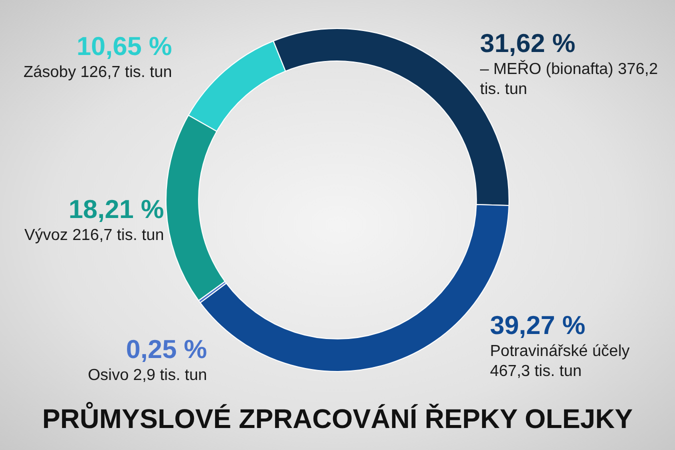 The image size is (675, 450). Describe the element at coordinates (538, 325) in the screenshot. I see `data-label: 39,27 %` at that location.